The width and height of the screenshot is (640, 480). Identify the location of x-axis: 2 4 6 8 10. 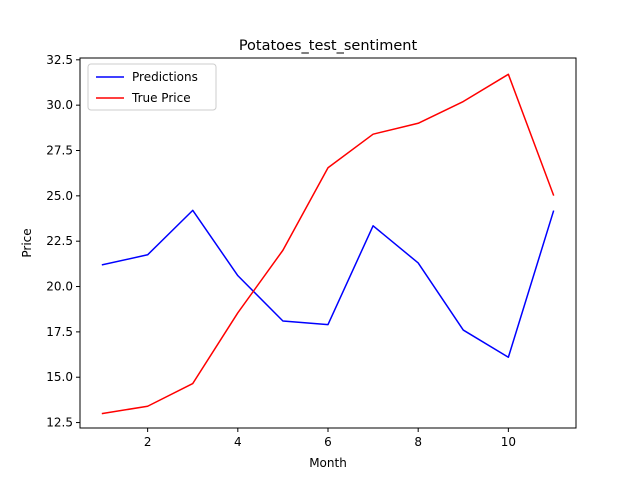
(330, 438).